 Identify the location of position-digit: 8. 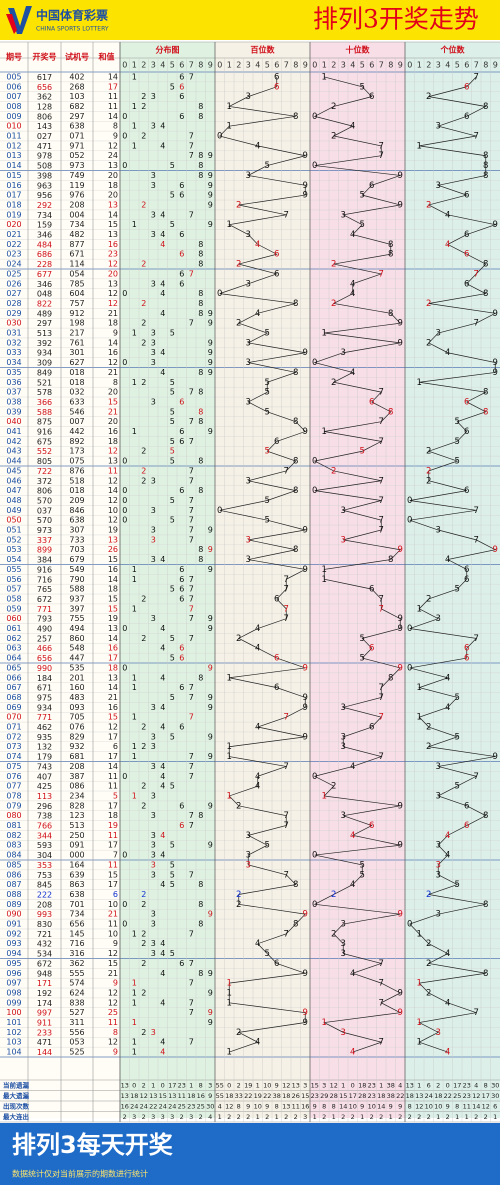
(485, 905).